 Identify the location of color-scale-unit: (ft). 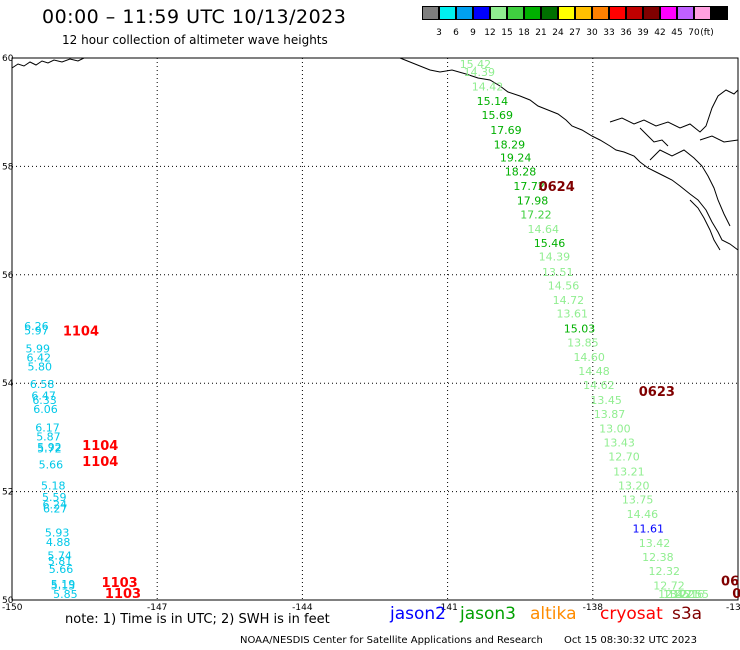
(707, 33).